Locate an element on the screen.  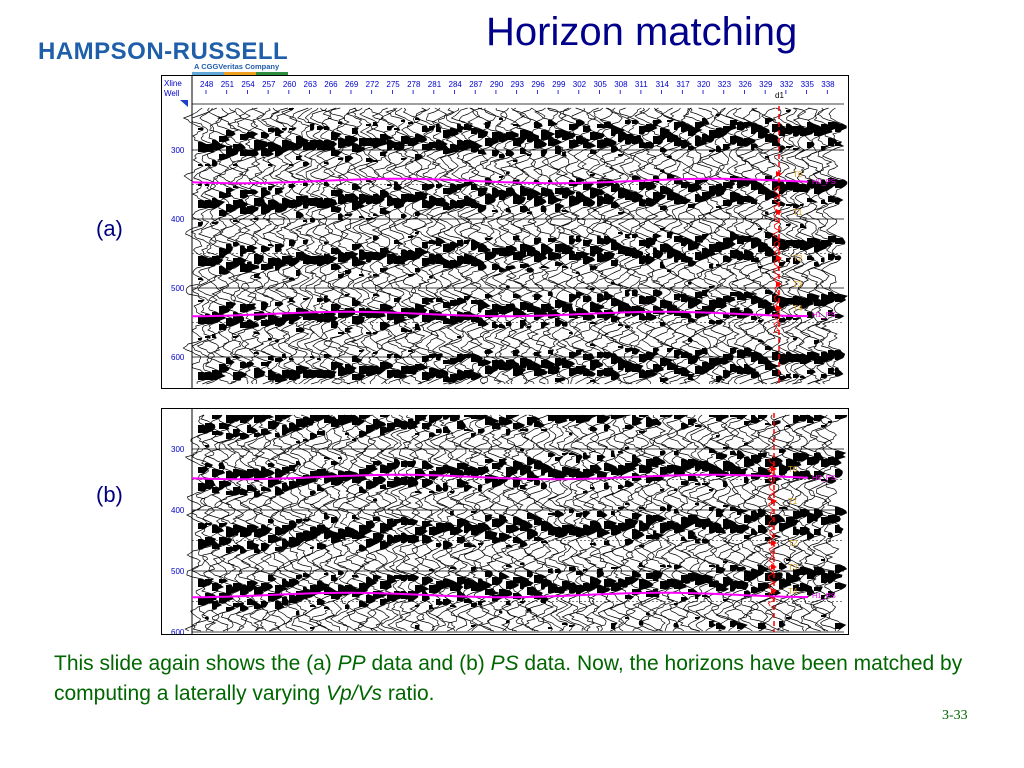
xline-tick-label: 293 is located at coordinates (518, 84).